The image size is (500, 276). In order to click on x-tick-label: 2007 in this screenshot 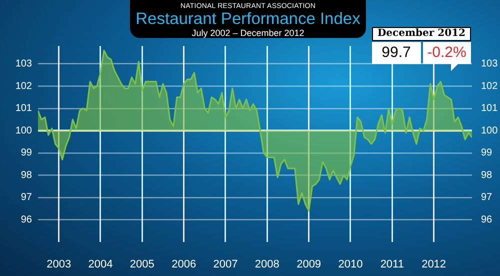, I will do `click(225, 264)`.